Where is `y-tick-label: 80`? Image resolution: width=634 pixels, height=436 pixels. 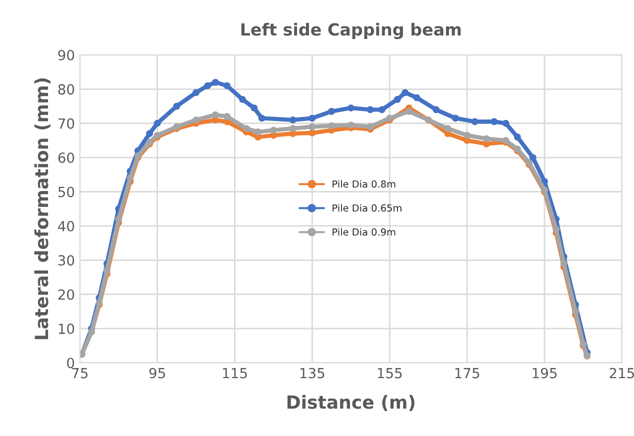
y-tick-label: 80 is located at coordinates (66, 89).